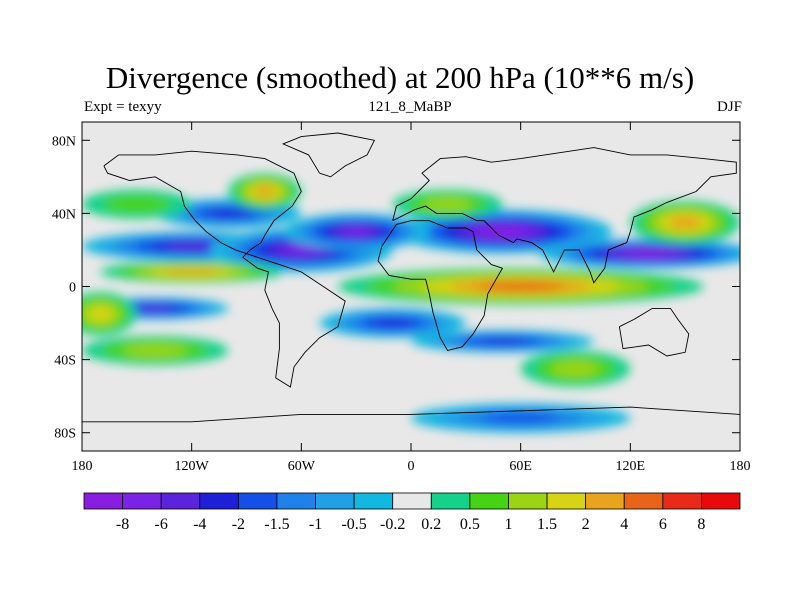  Describe the element at coordinates (412, 512) in the screenshot. I see `colorbar-legend: -8 -6 -4 -2 -1.5 -1 -0.5 -0.2 0.2 0.5 1 1.5 2 4 6 8` at that location.